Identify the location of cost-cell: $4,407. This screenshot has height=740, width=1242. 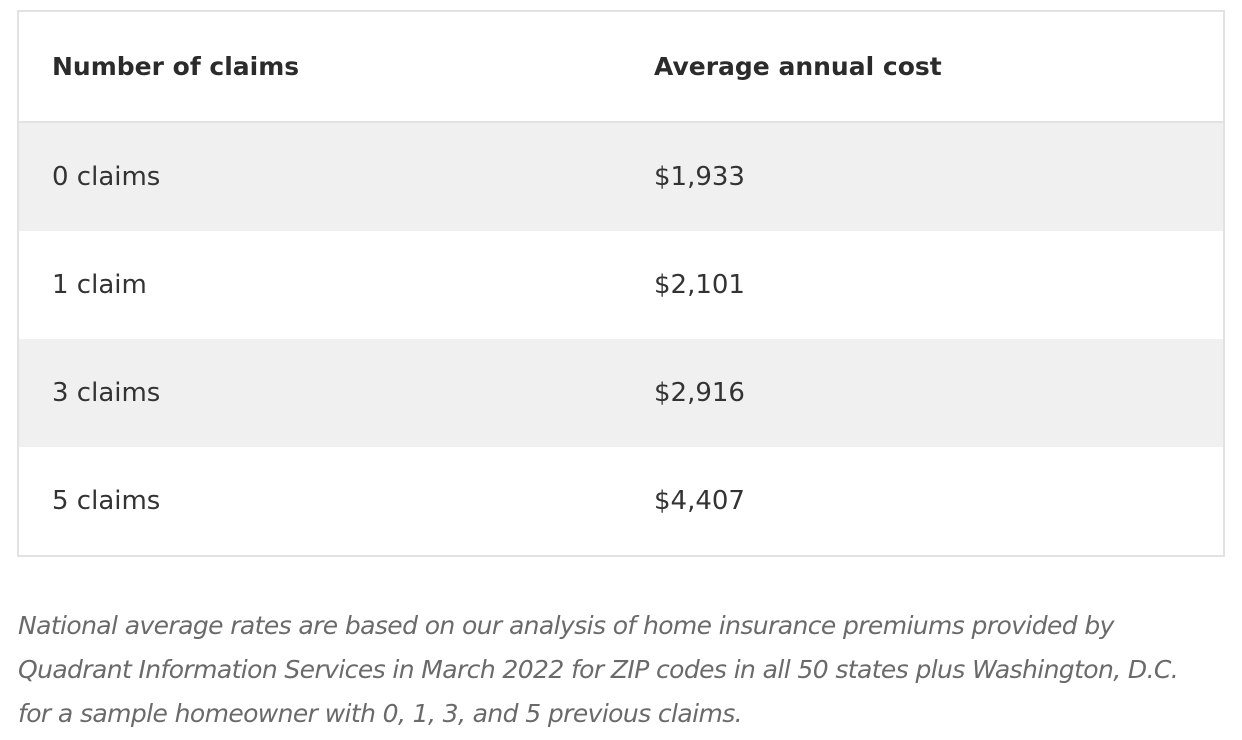
(699, 501).